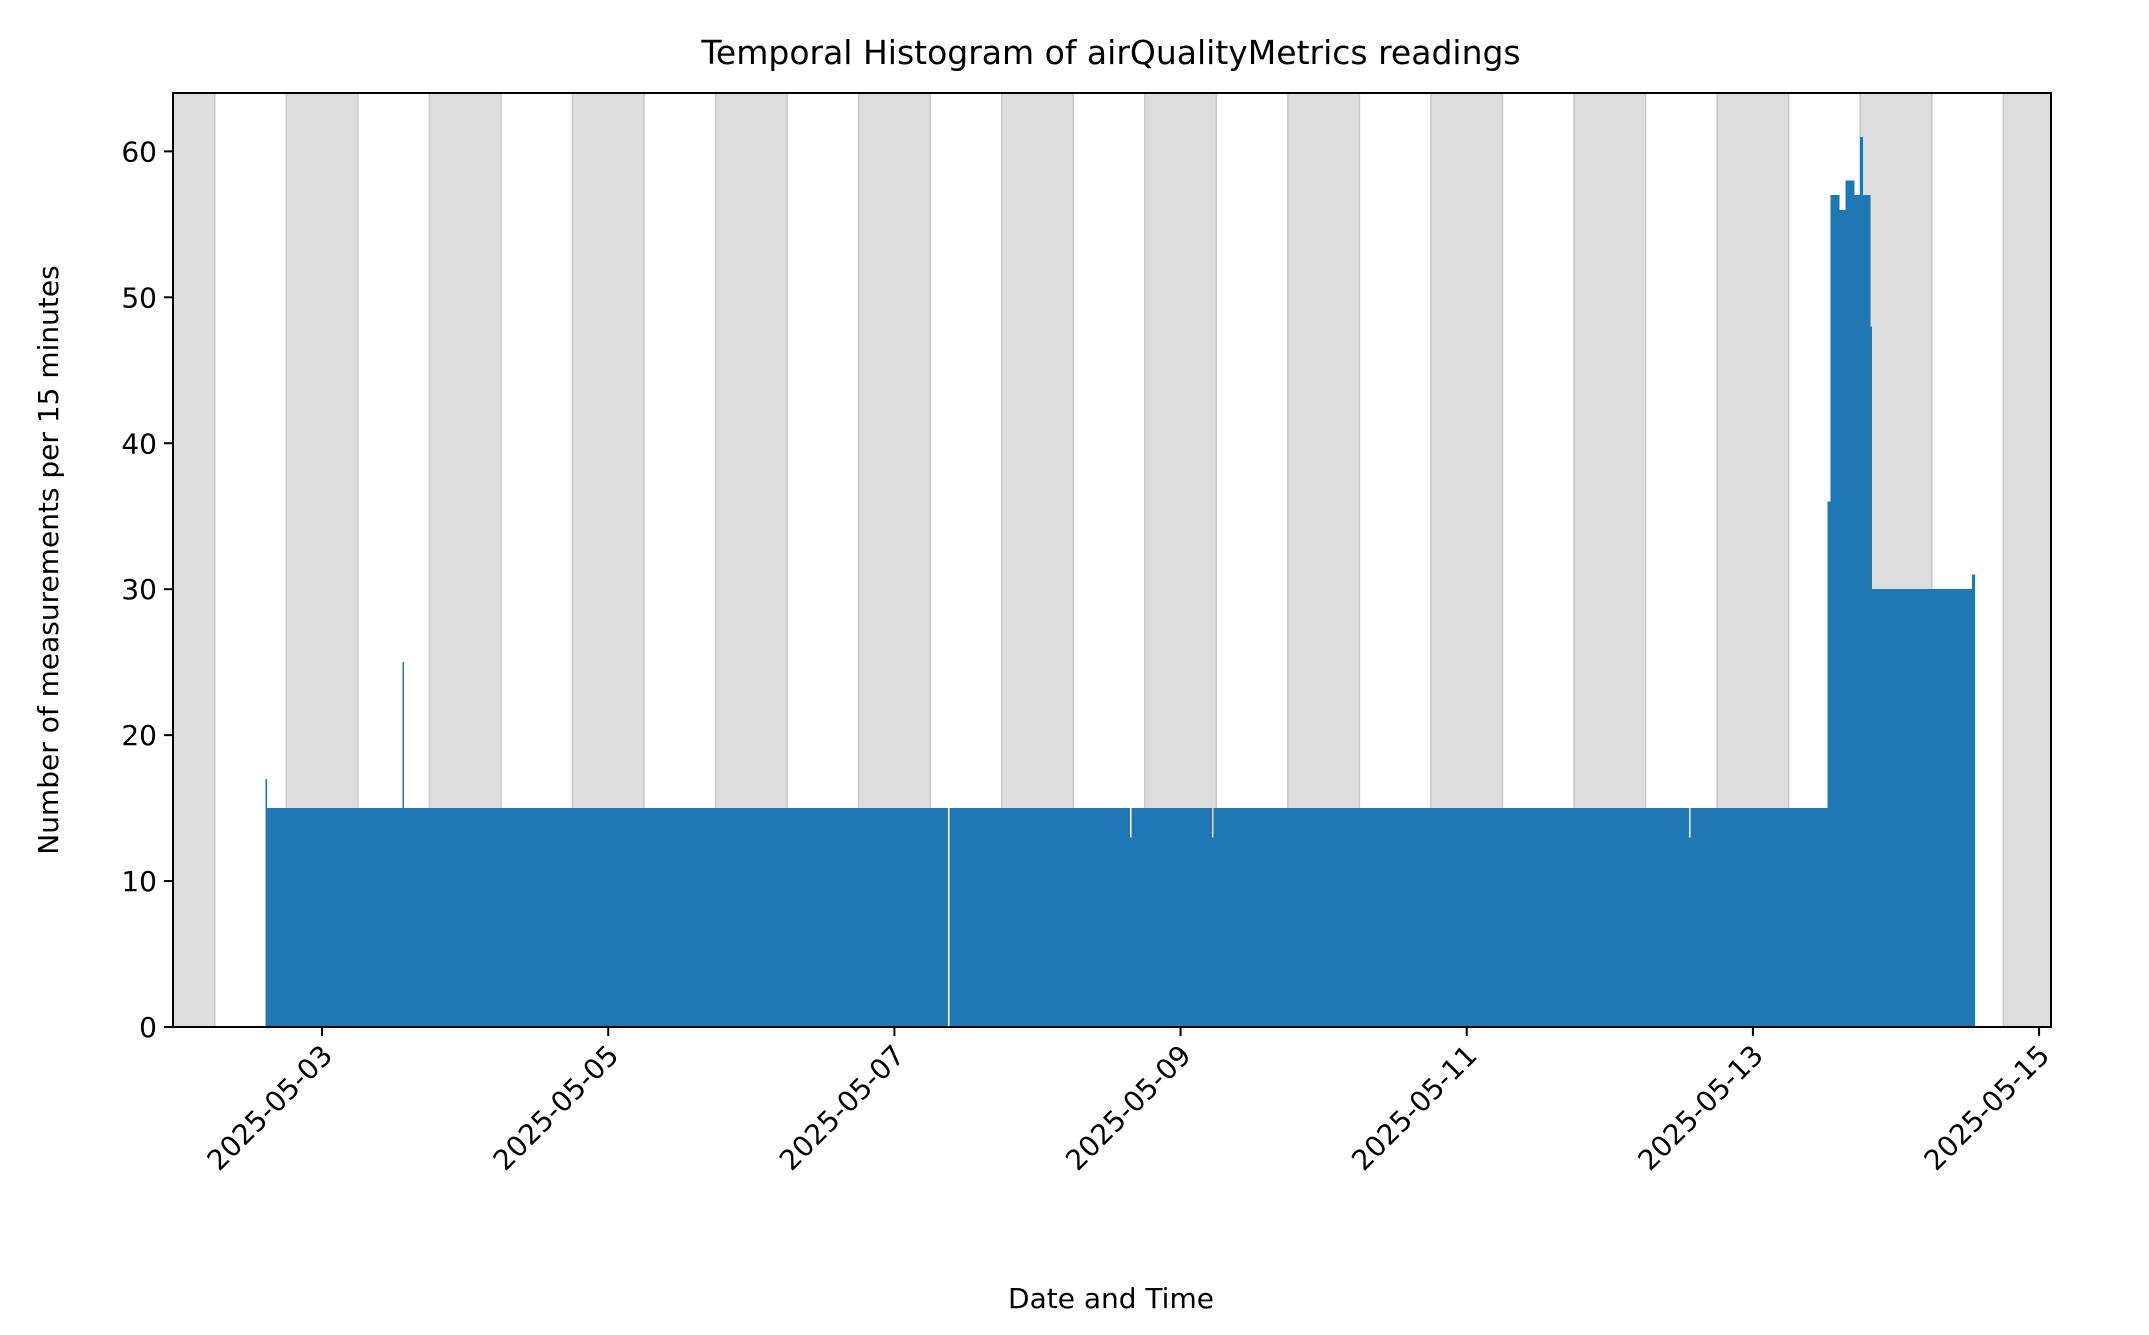 Image resolution: width=2149 pixels, height=1335 pixels. I want to click on y-axis-label: Number of measurements per 15 minutes, so click(48, 559).